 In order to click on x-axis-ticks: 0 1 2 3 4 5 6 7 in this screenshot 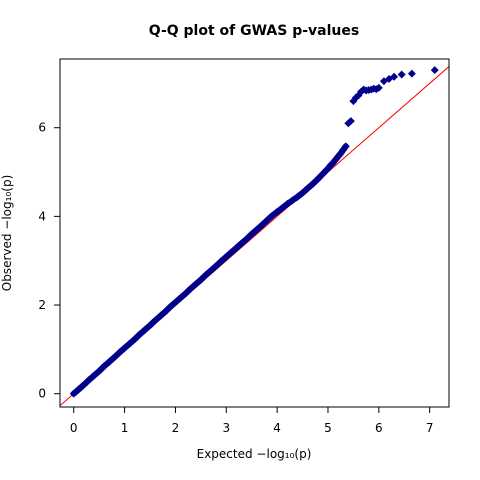, I will do `click(252, 421)`.